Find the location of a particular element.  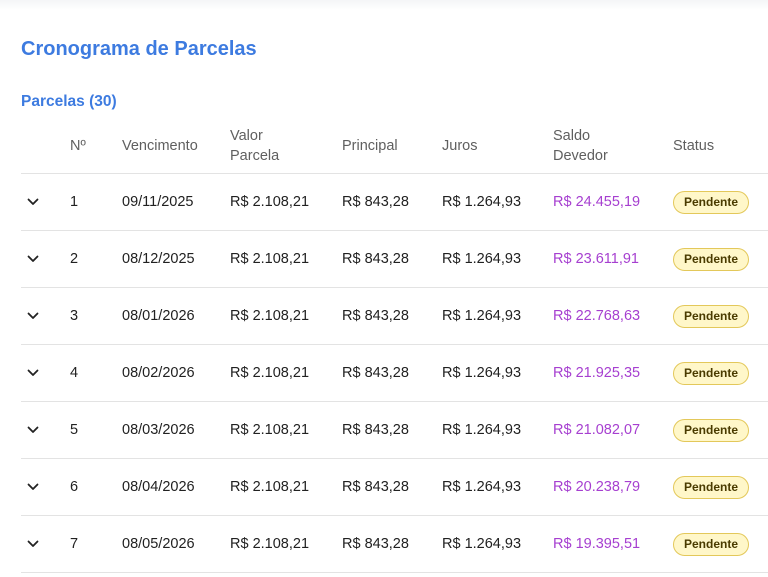

header-valor-line2: Parcela is located at coordinates (255, 155).